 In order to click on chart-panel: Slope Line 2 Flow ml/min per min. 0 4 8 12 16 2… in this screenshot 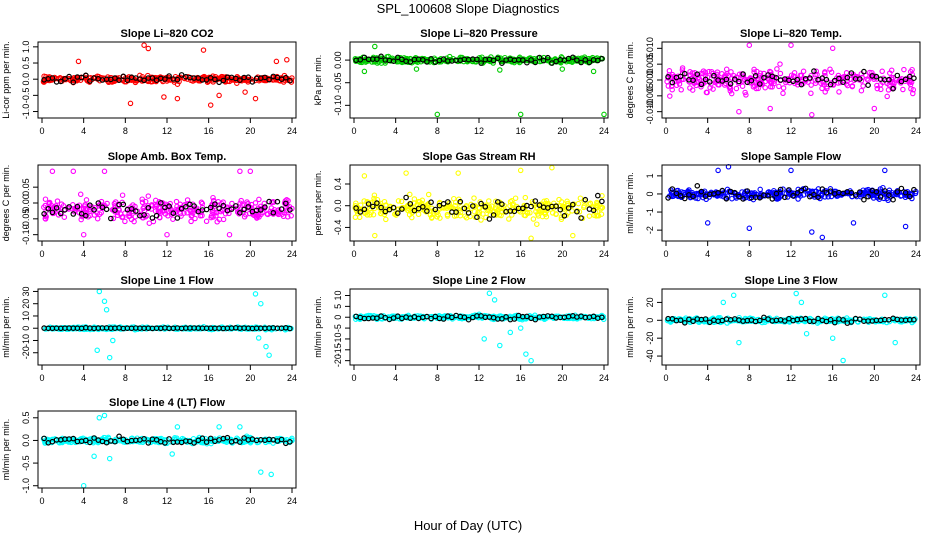, I will do `click(461, 329)`.